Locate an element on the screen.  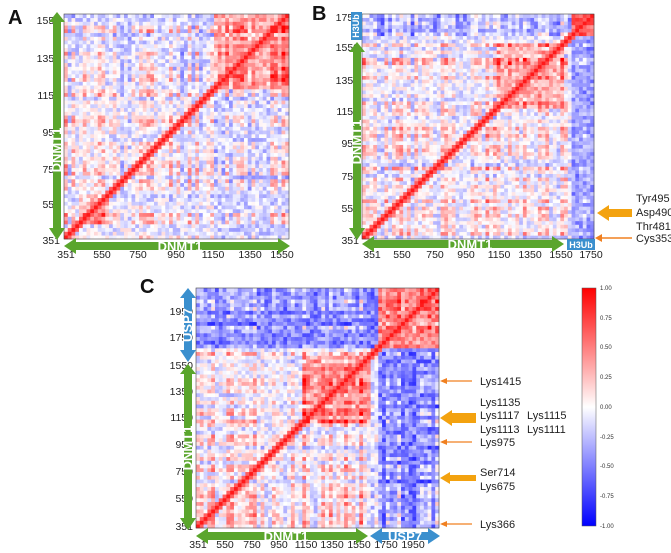
heatmap-a is located at coordinates (177, 127).